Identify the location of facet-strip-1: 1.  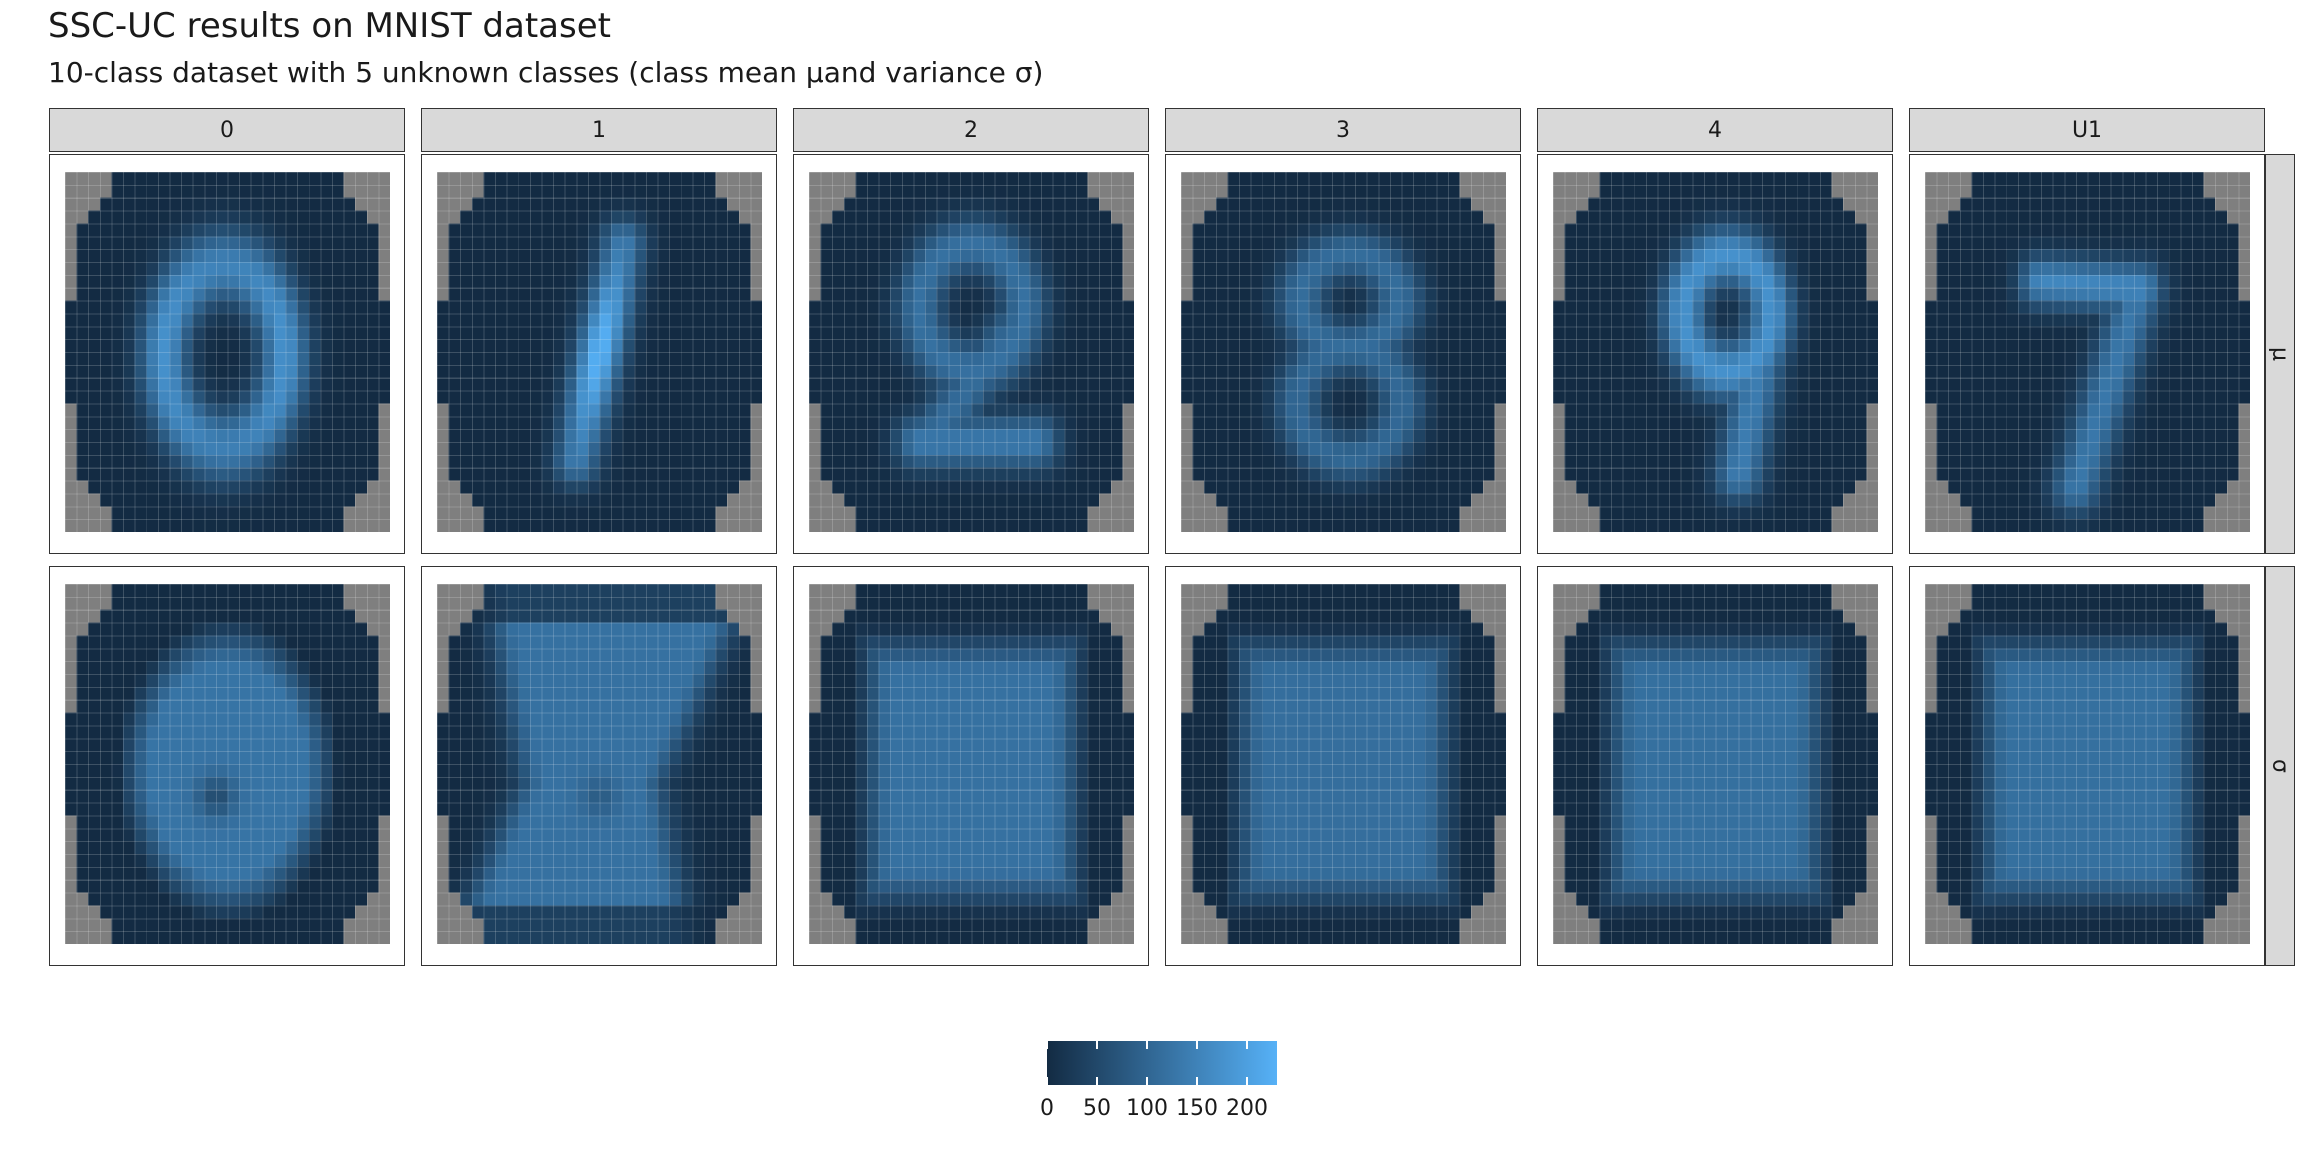
(599, 130).